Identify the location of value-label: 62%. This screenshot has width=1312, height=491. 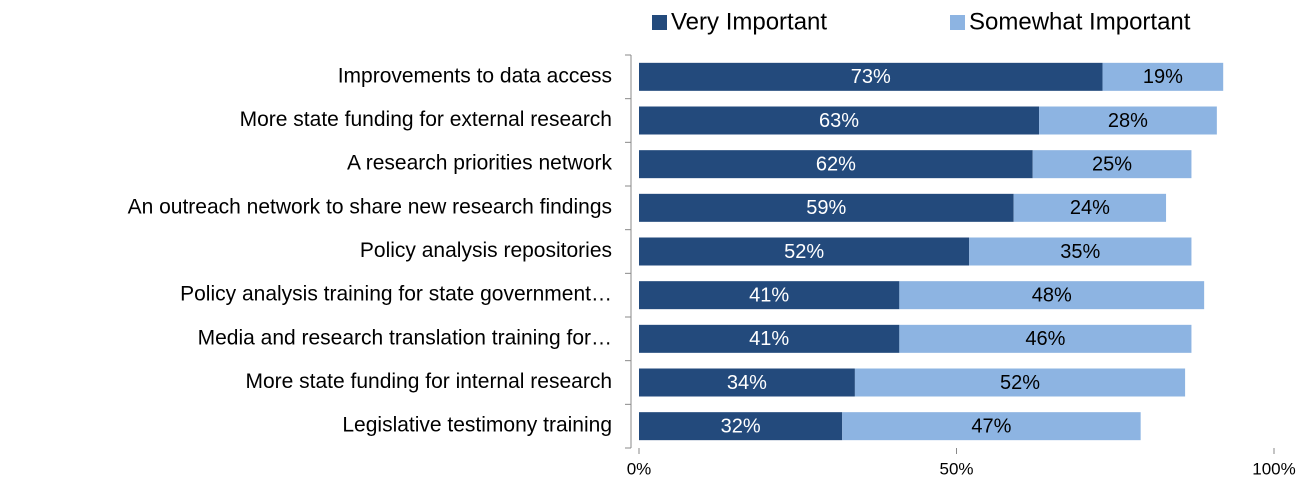
(836, 164).